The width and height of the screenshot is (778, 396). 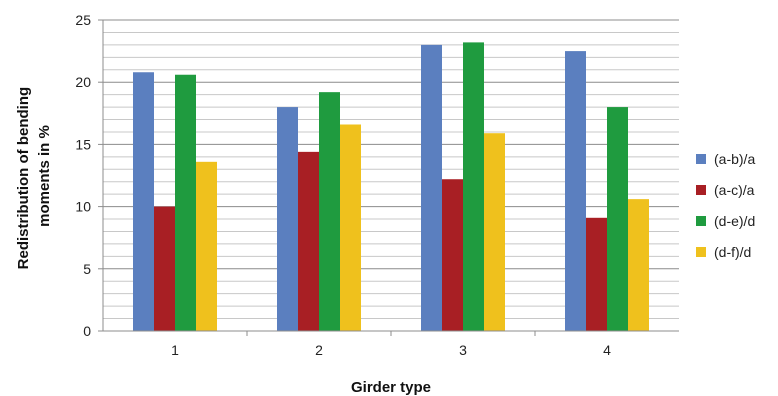 What do you see at coordinates (734, 190) in the screenshot?
I see `legend-label: (a-c)/a` at bounding box center [734, 190].